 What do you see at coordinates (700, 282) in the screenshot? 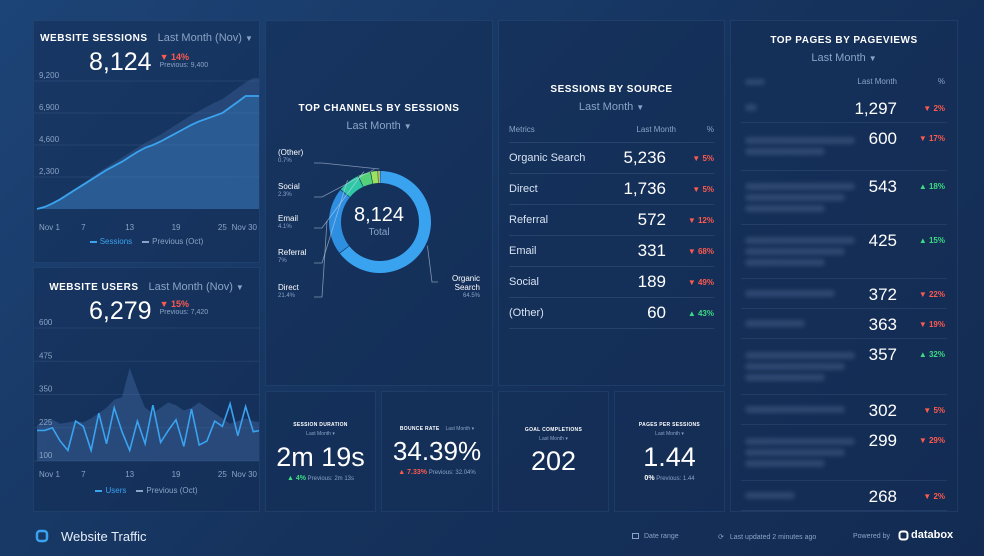
I see `source-change: ▼ 49%` at bounding box center [700, 282].